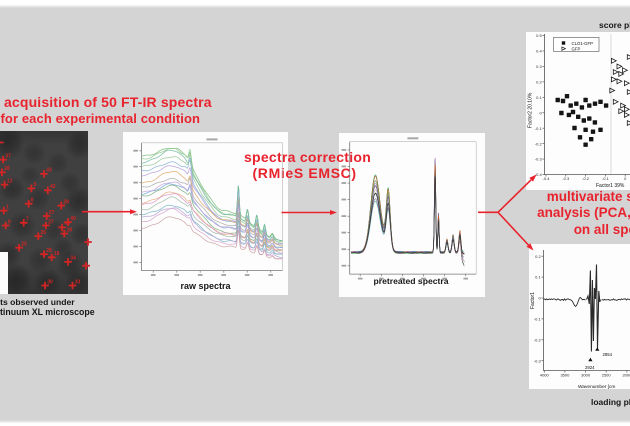 This screenshot has height=426, width=630. What do you see at coordinates (583, 43) in the screenshot?
I see `svg-text: CLO1-GFP` at bounding box center [583, 43].